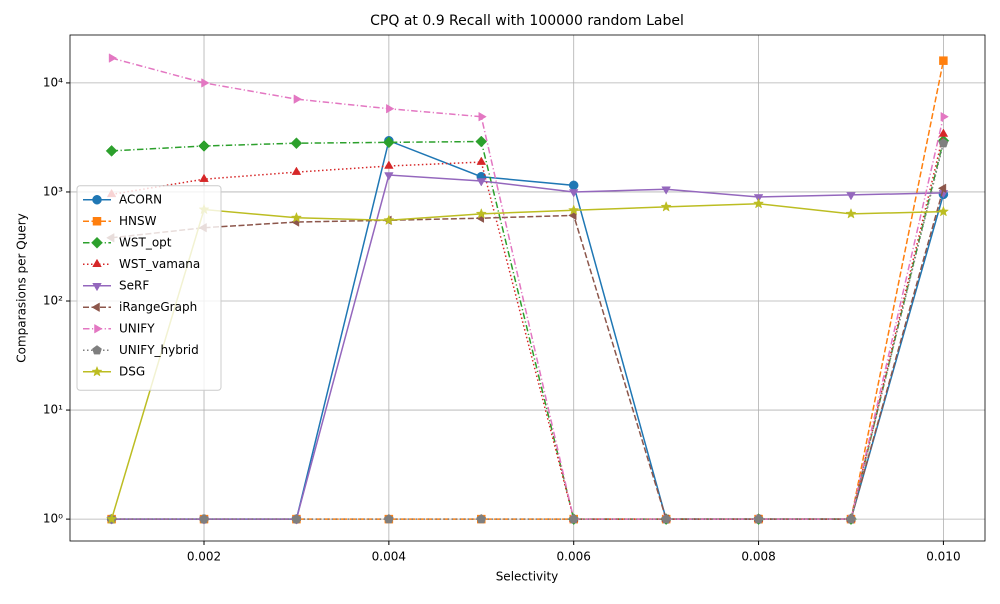 This screenshot has width=1000, height=604. I want to click on y-tick-label: 10⁴, so click(53, 82).